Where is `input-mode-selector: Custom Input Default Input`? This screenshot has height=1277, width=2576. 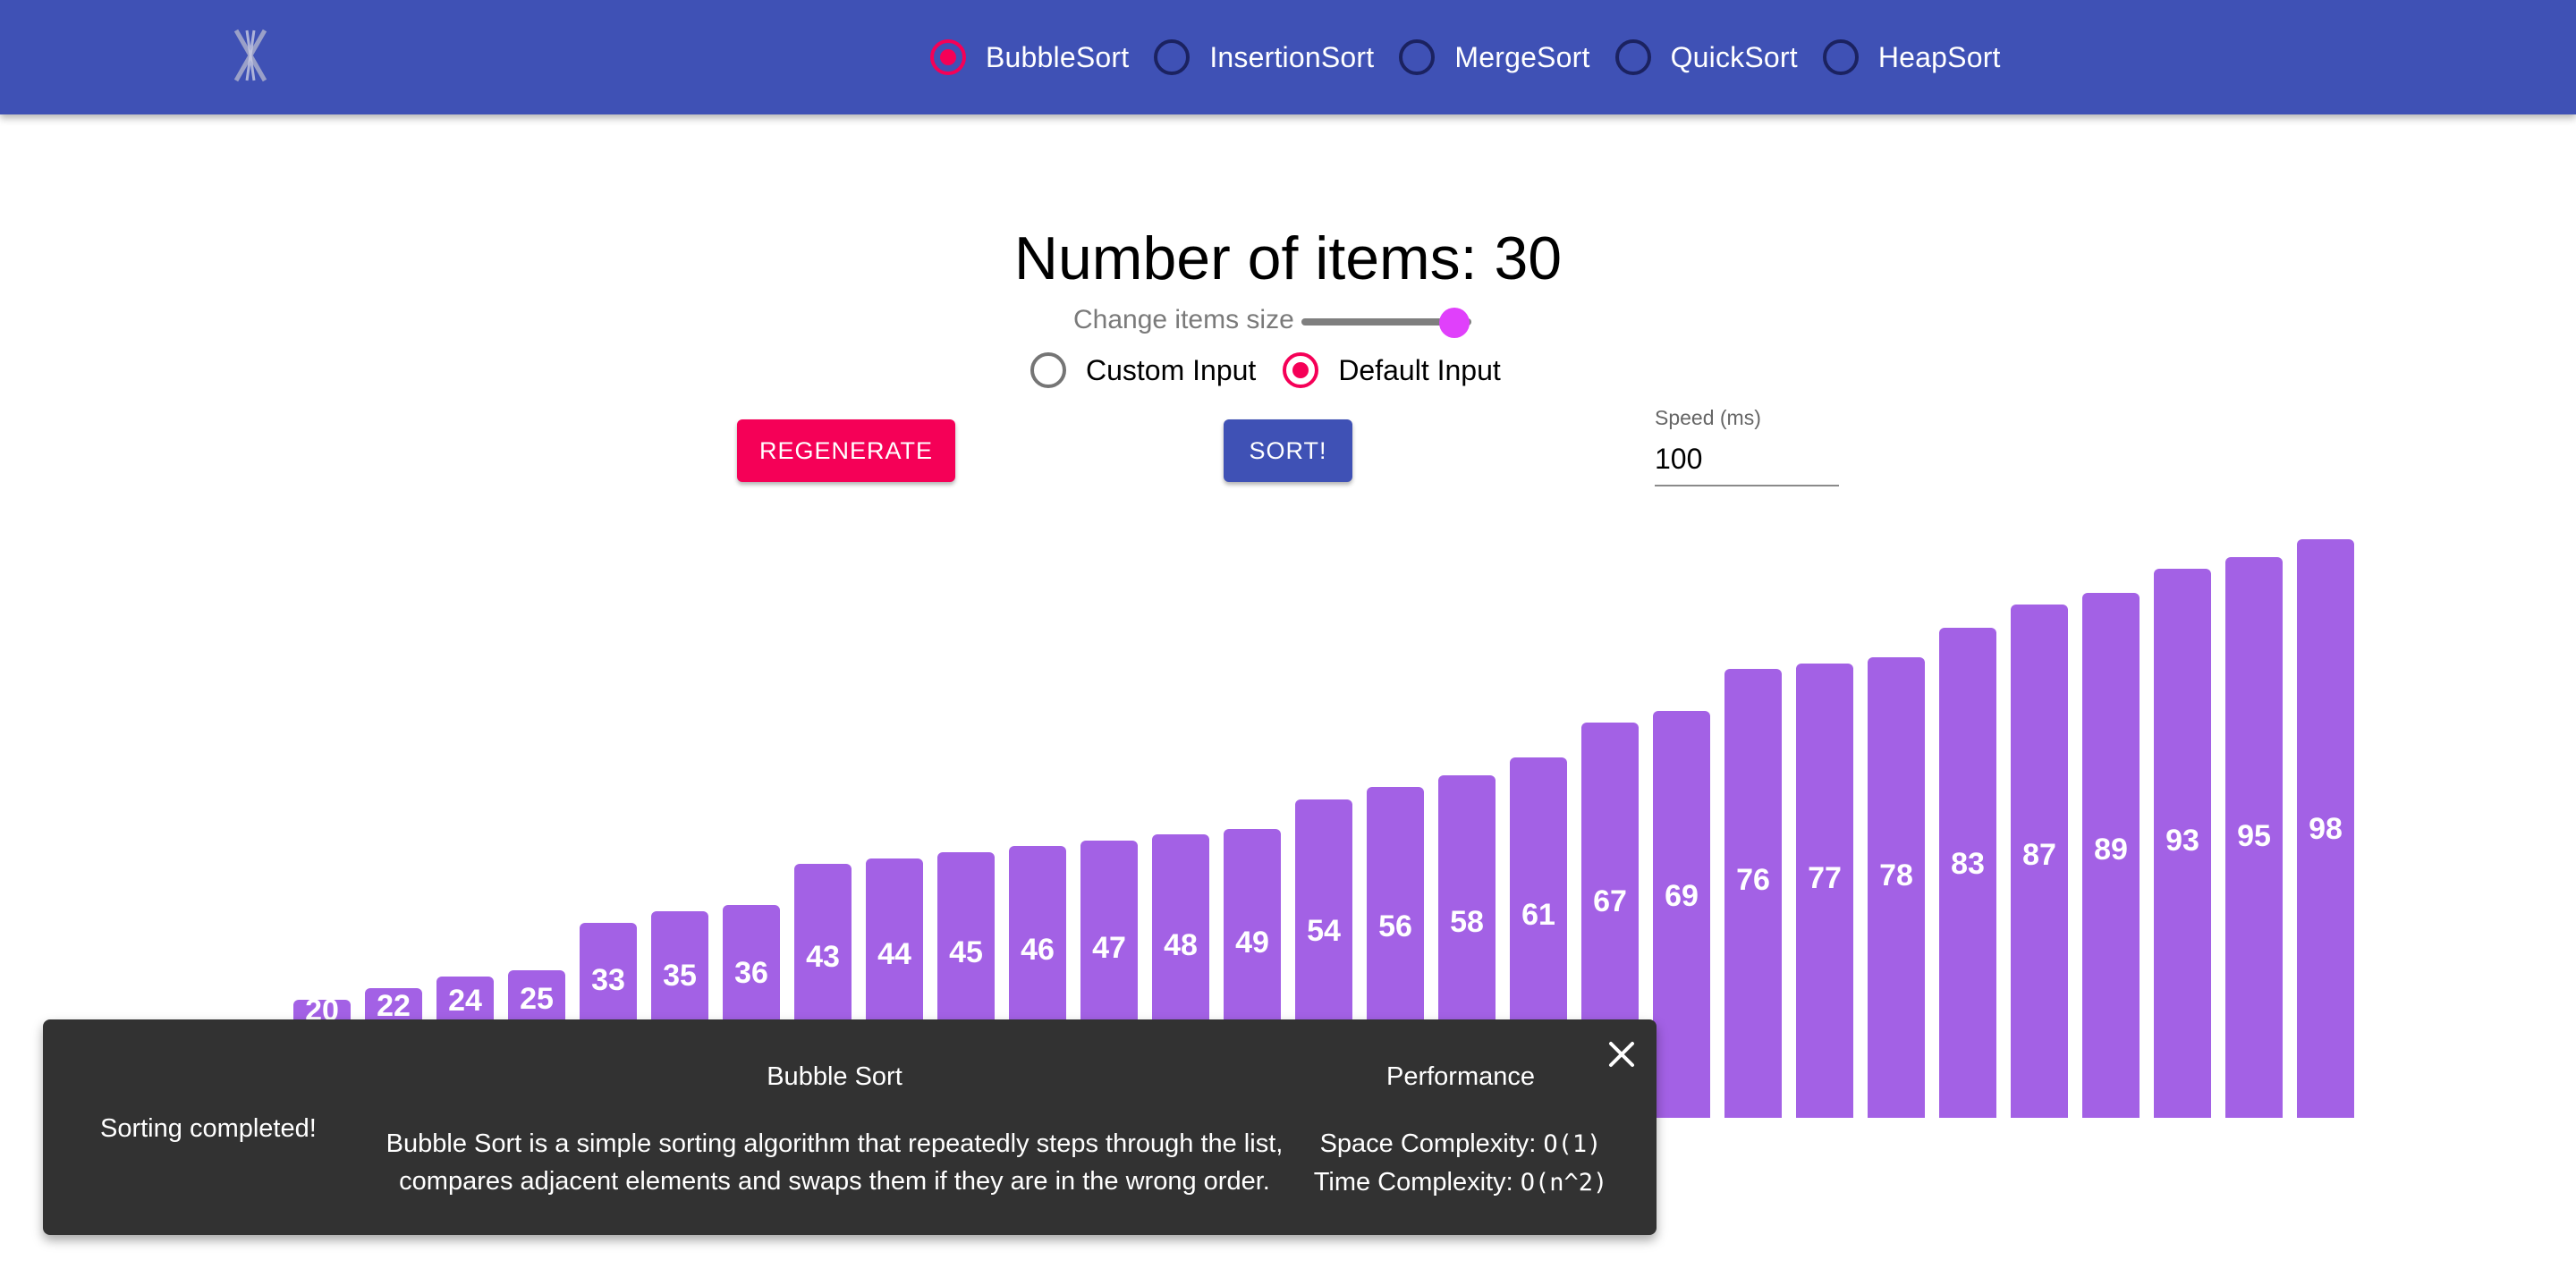 input-mode-selector: Custom Input Default Input is located at coordinates (1279, 370).